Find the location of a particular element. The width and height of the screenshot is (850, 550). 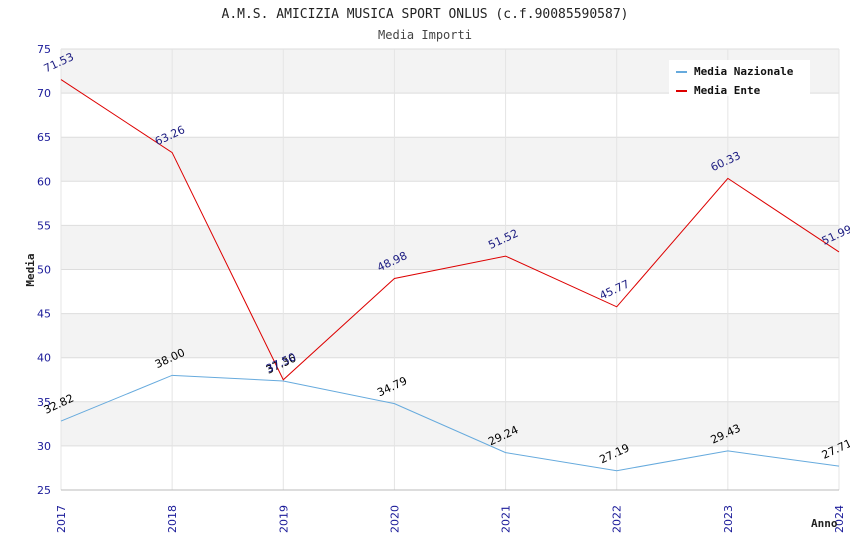

y-tick-label: 45 is located at coordinates (44, 314).